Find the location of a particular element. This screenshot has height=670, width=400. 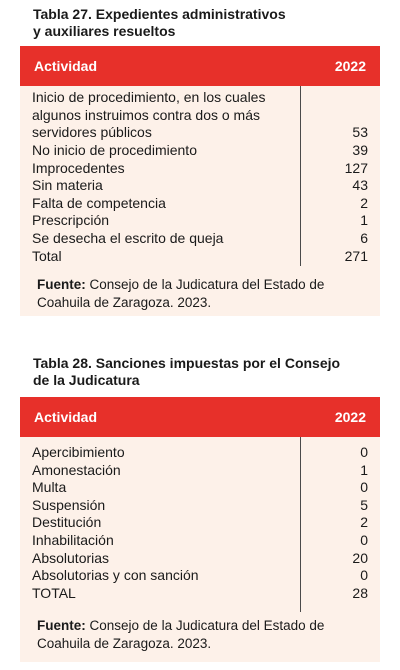

row-label: Suspensión is located at coordinates (69, 504).